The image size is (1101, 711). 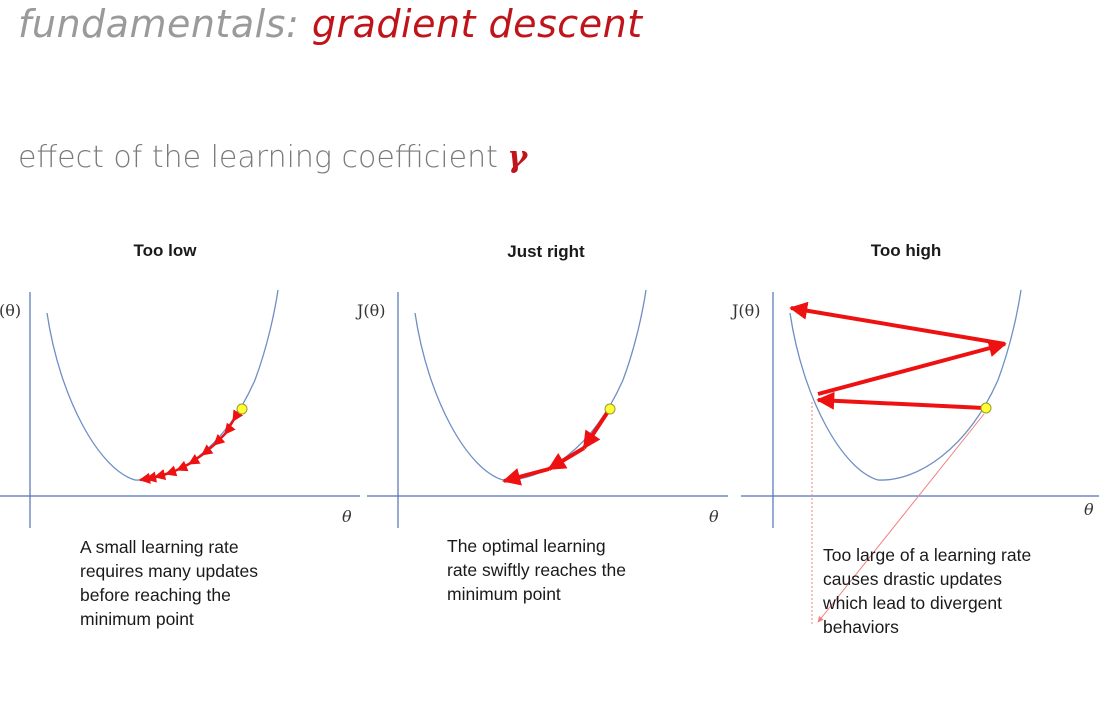 I want to click on panel-title: Too high, so click(x=906, y=250).